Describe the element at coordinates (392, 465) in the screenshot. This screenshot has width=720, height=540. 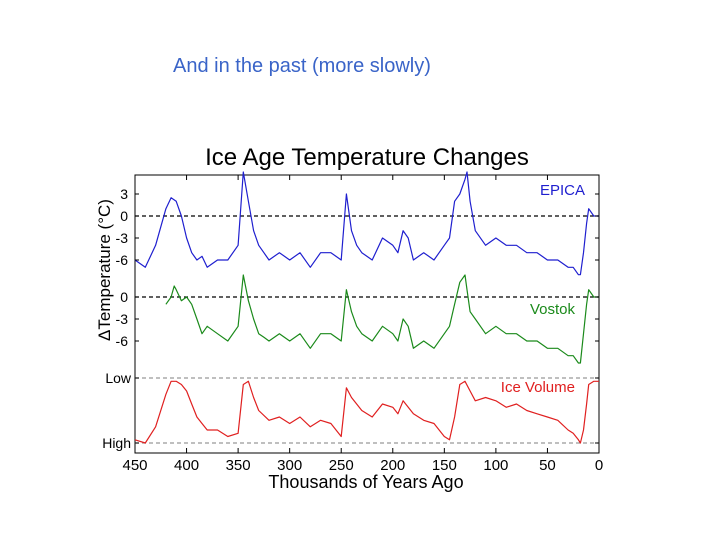
I see `x-tick-label: 200` at that location.